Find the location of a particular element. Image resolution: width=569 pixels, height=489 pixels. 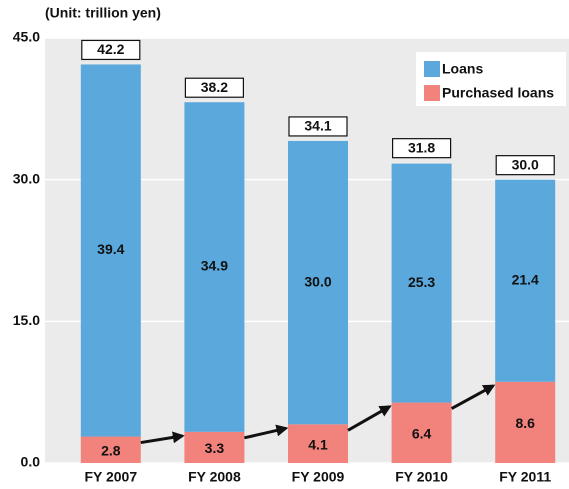

y-tick-label: 15.0 is located at coordinates (26, 320).